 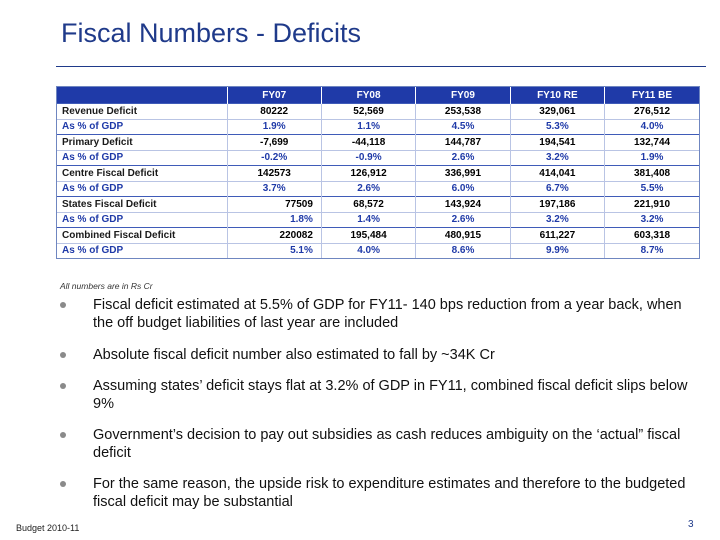 I want to click on table-cell: 143,924, so click(x=463, y=204).